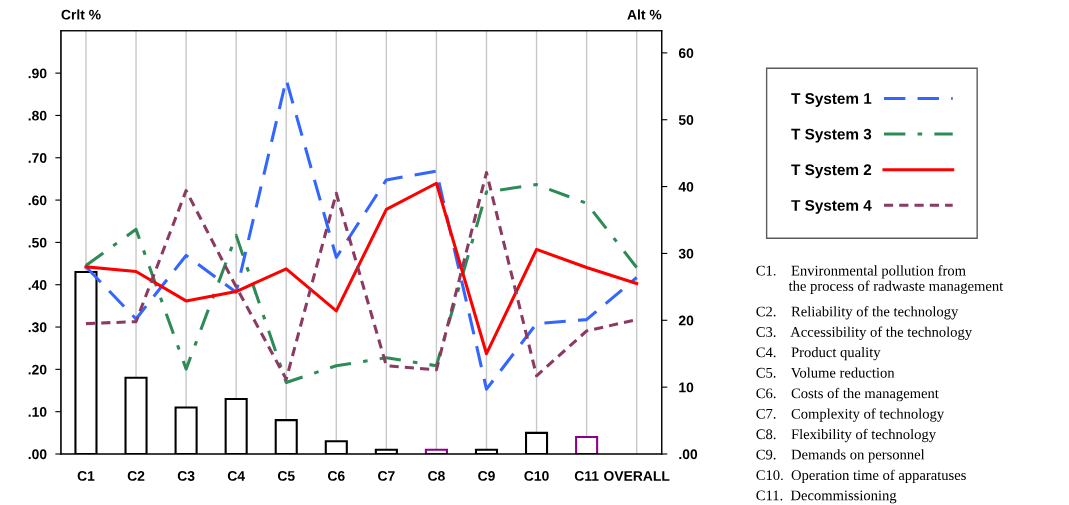  I want to click on y-tick-label: .60, so click(37, 200).